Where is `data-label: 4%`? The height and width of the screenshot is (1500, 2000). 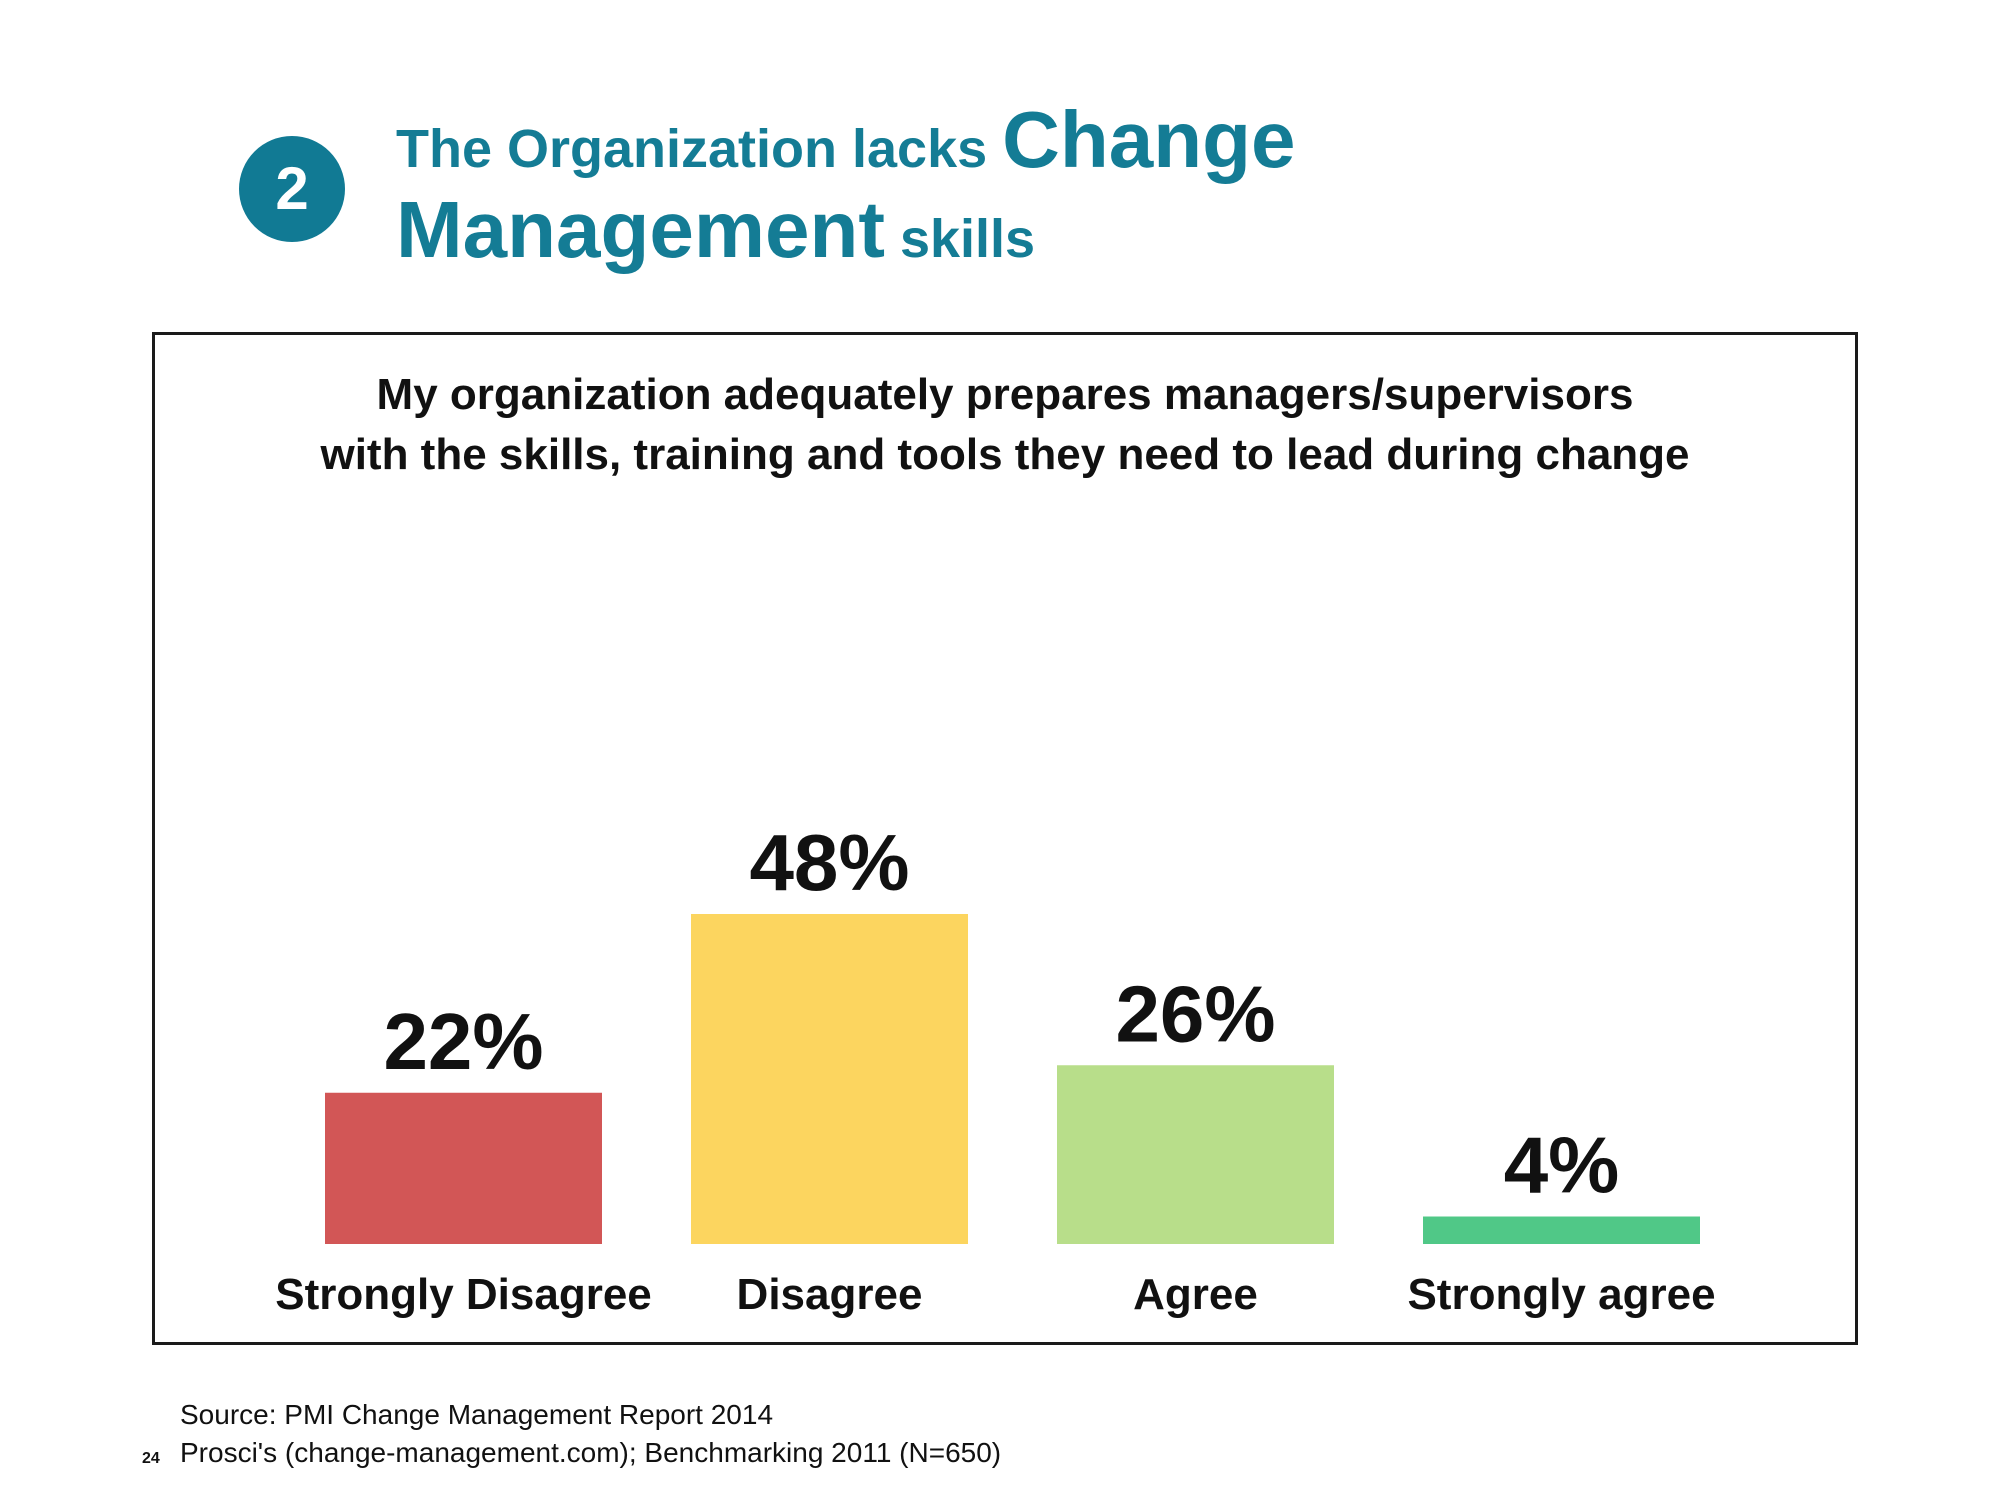 data-label: 4% is located at coordinates (1562, 1165).